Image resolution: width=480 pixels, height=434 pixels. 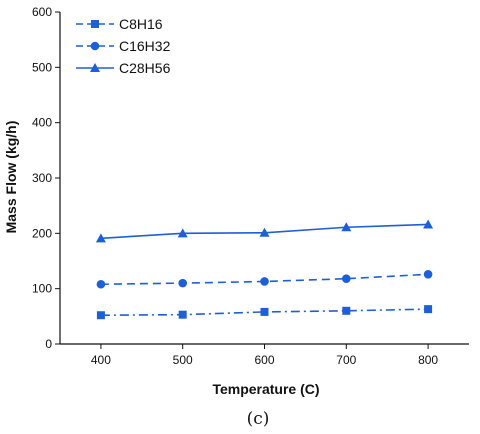 What do you see at coordinates (42, 12) in the screenshot?
I see `y-tick-label: 600` at bounding box center [42, 12].